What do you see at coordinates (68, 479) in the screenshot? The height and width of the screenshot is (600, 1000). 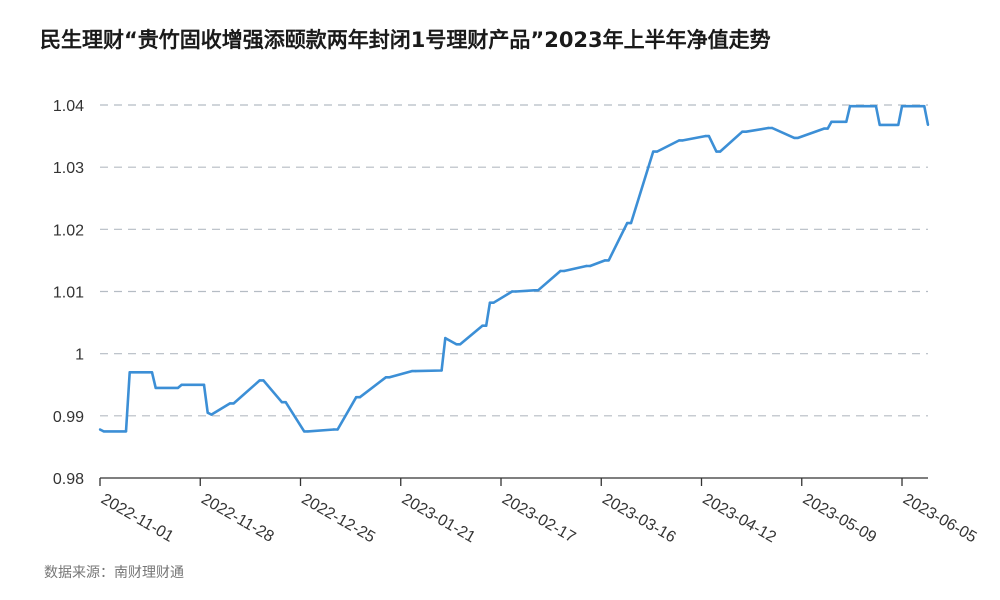 I see `y-tick-label: 0.98` at bounding box center [68, 479].